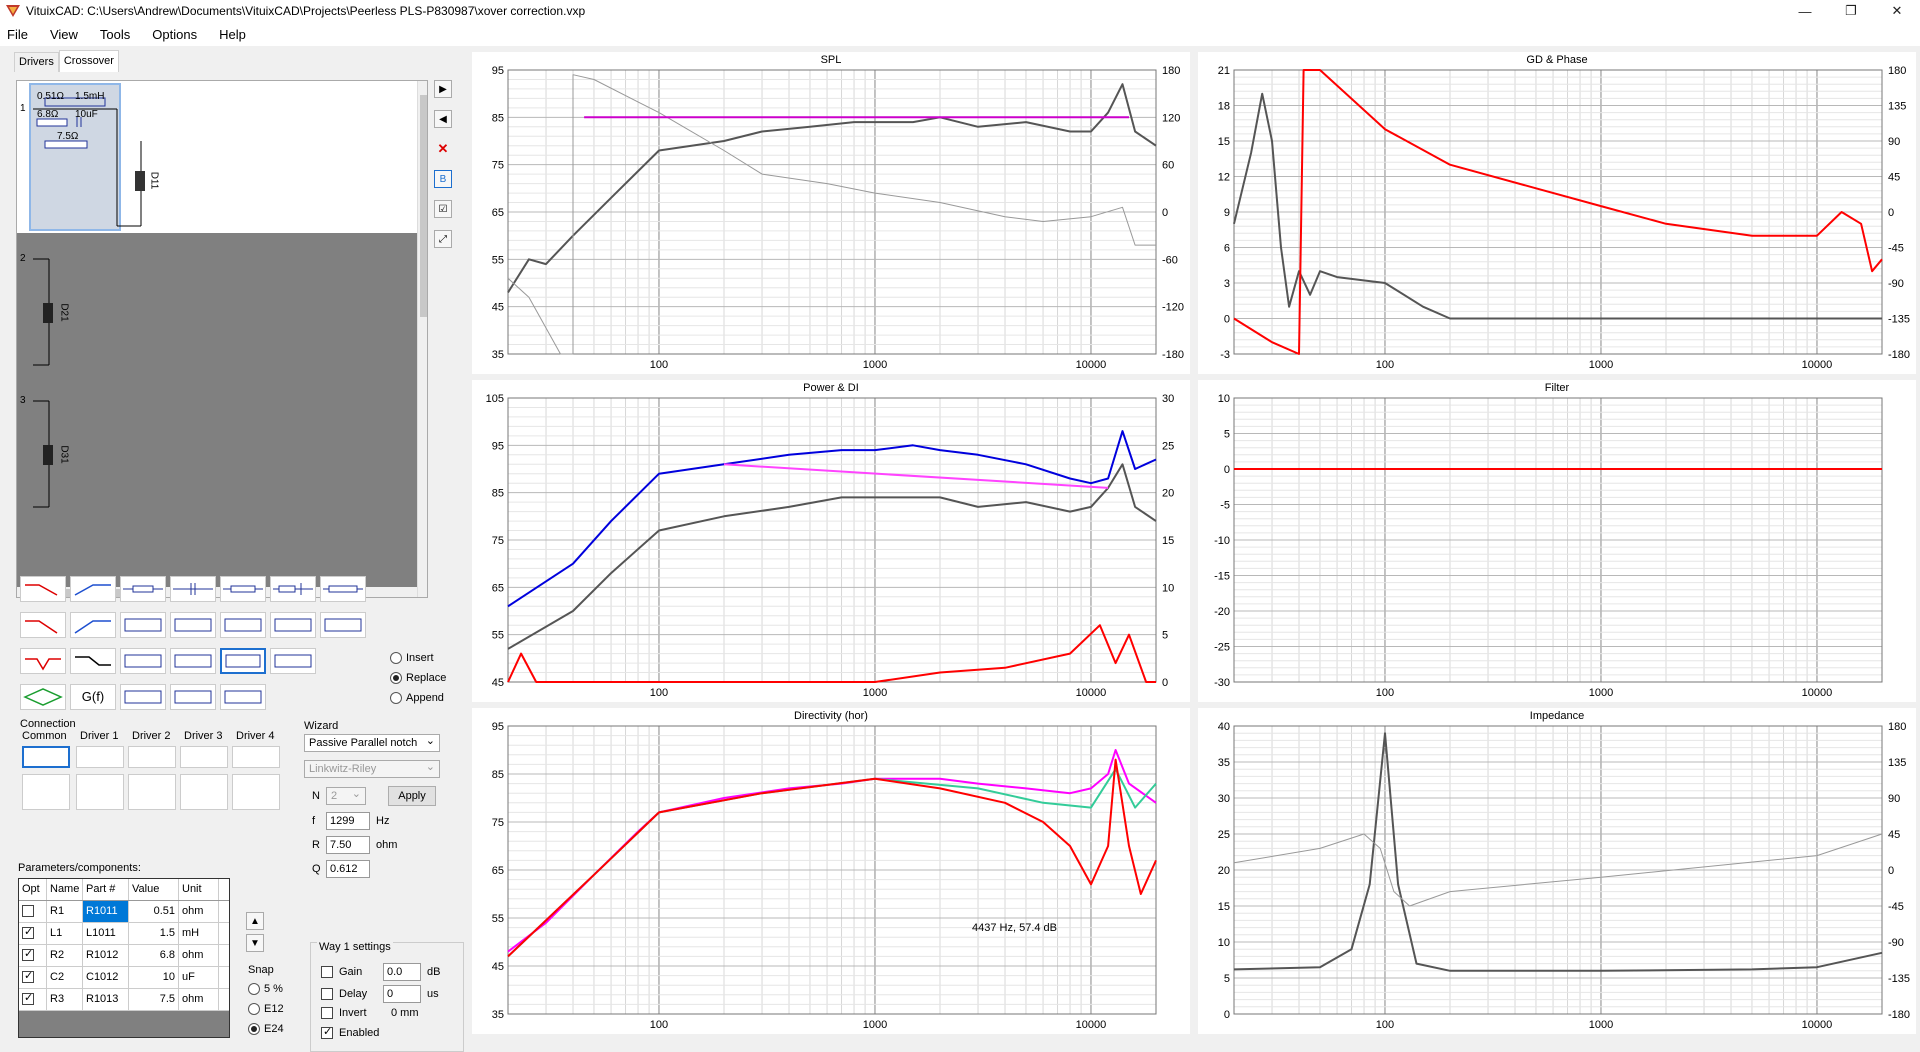 This screenshot has width=1920, height=1052. I want to click on inductor-icon, so click(243, 589).